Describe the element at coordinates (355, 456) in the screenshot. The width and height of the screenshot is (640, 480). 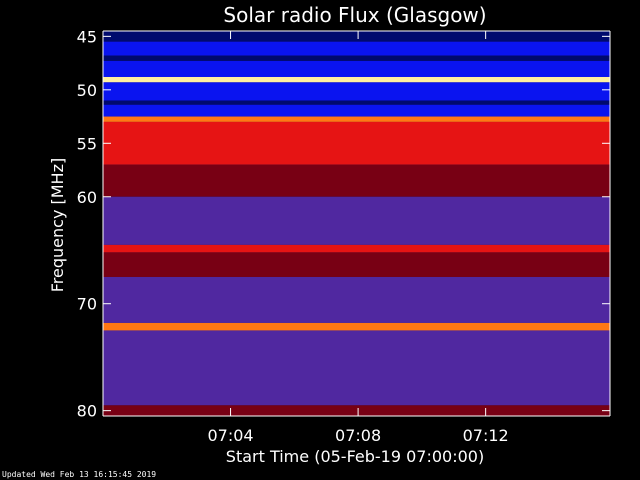
I see `x-axis-label: Start Time (05-Feb-19 07:00:00)` at that location.